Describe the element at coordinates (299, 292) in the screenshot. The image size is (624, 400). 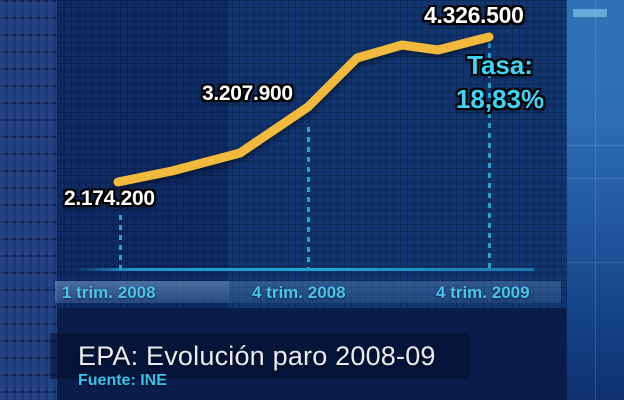
I see `x-tick-label-4trim2008: 4 trim. 2008` at that location.